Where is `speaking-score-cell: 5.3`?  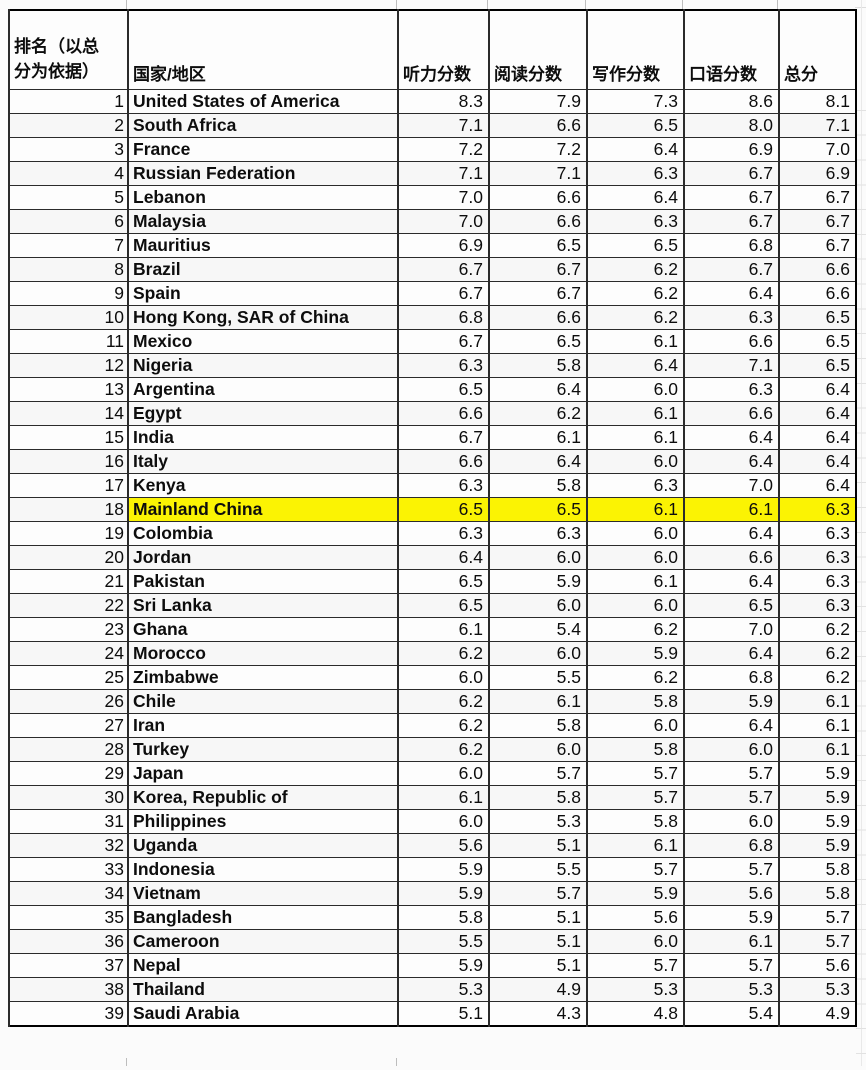 speaking-score-cell: 5.3 is located at coordinates (731, 989).